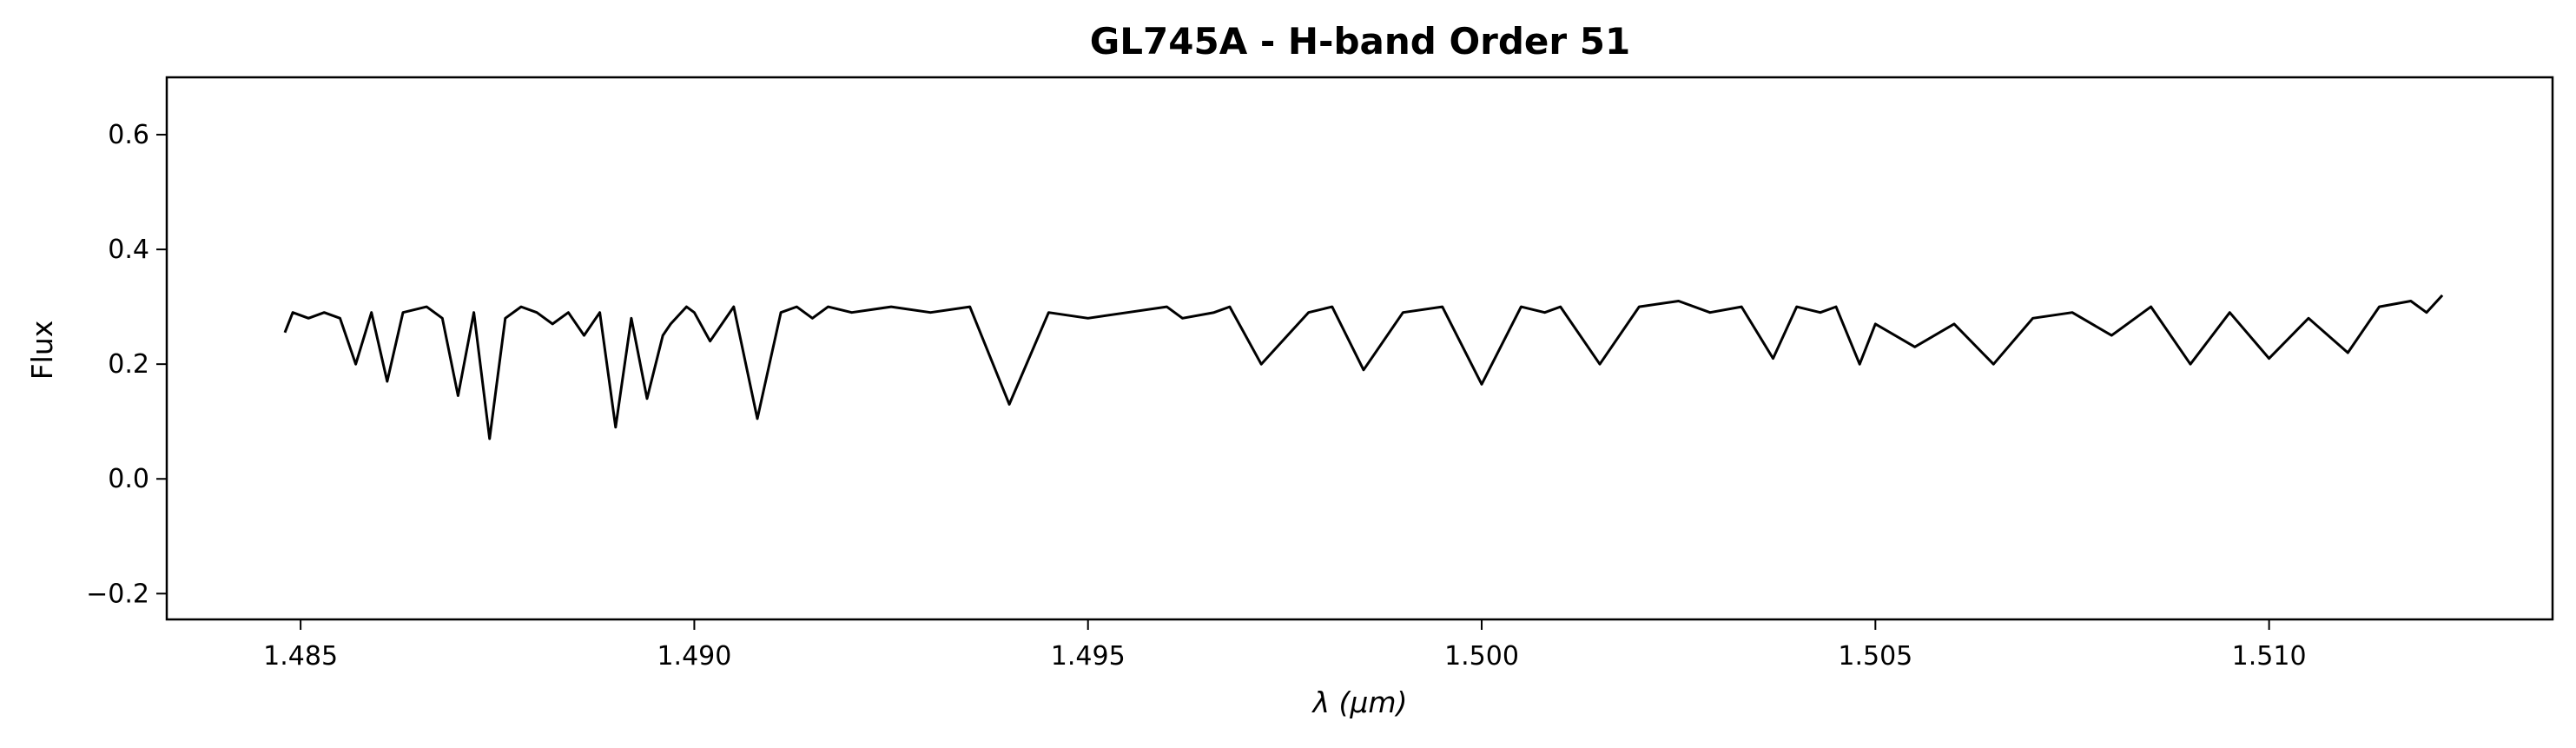 Image resolution: width=2576 pixels, height=748 pixels. I want to click on x-tick-label: 1.500, so click(1481, 656).